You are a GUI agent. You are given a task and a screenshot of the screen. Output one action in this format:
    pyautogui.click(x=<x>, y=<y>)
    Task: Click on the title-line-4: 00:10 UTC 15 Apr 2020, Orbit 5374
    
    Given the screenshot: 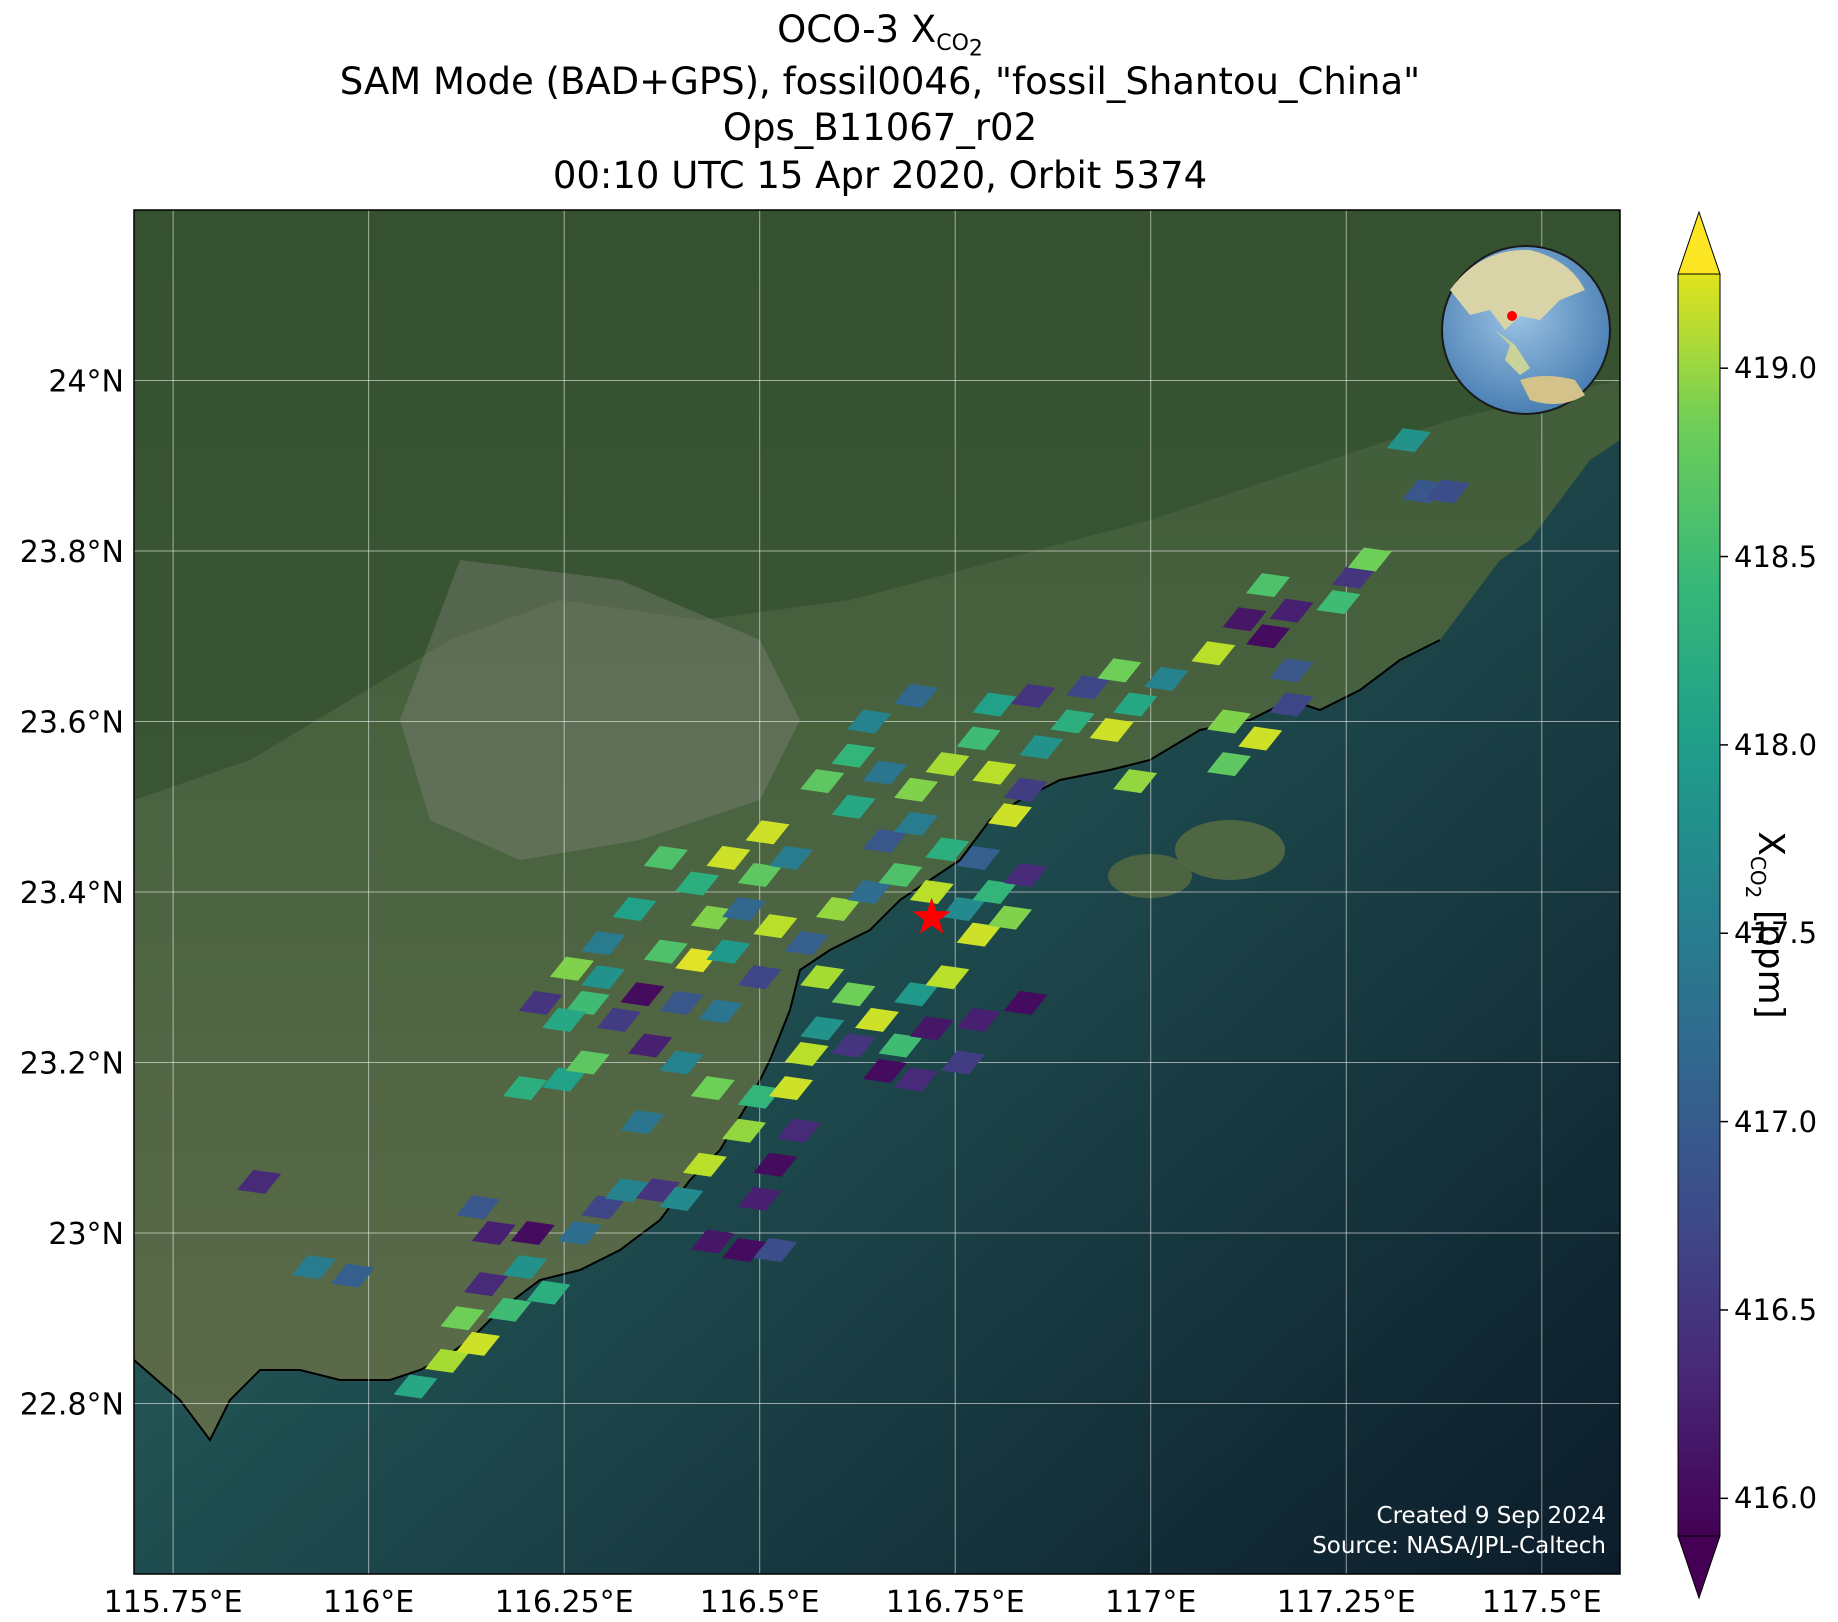 What is the action you would take?
    pyautogui.click(x=880, y=175)
    